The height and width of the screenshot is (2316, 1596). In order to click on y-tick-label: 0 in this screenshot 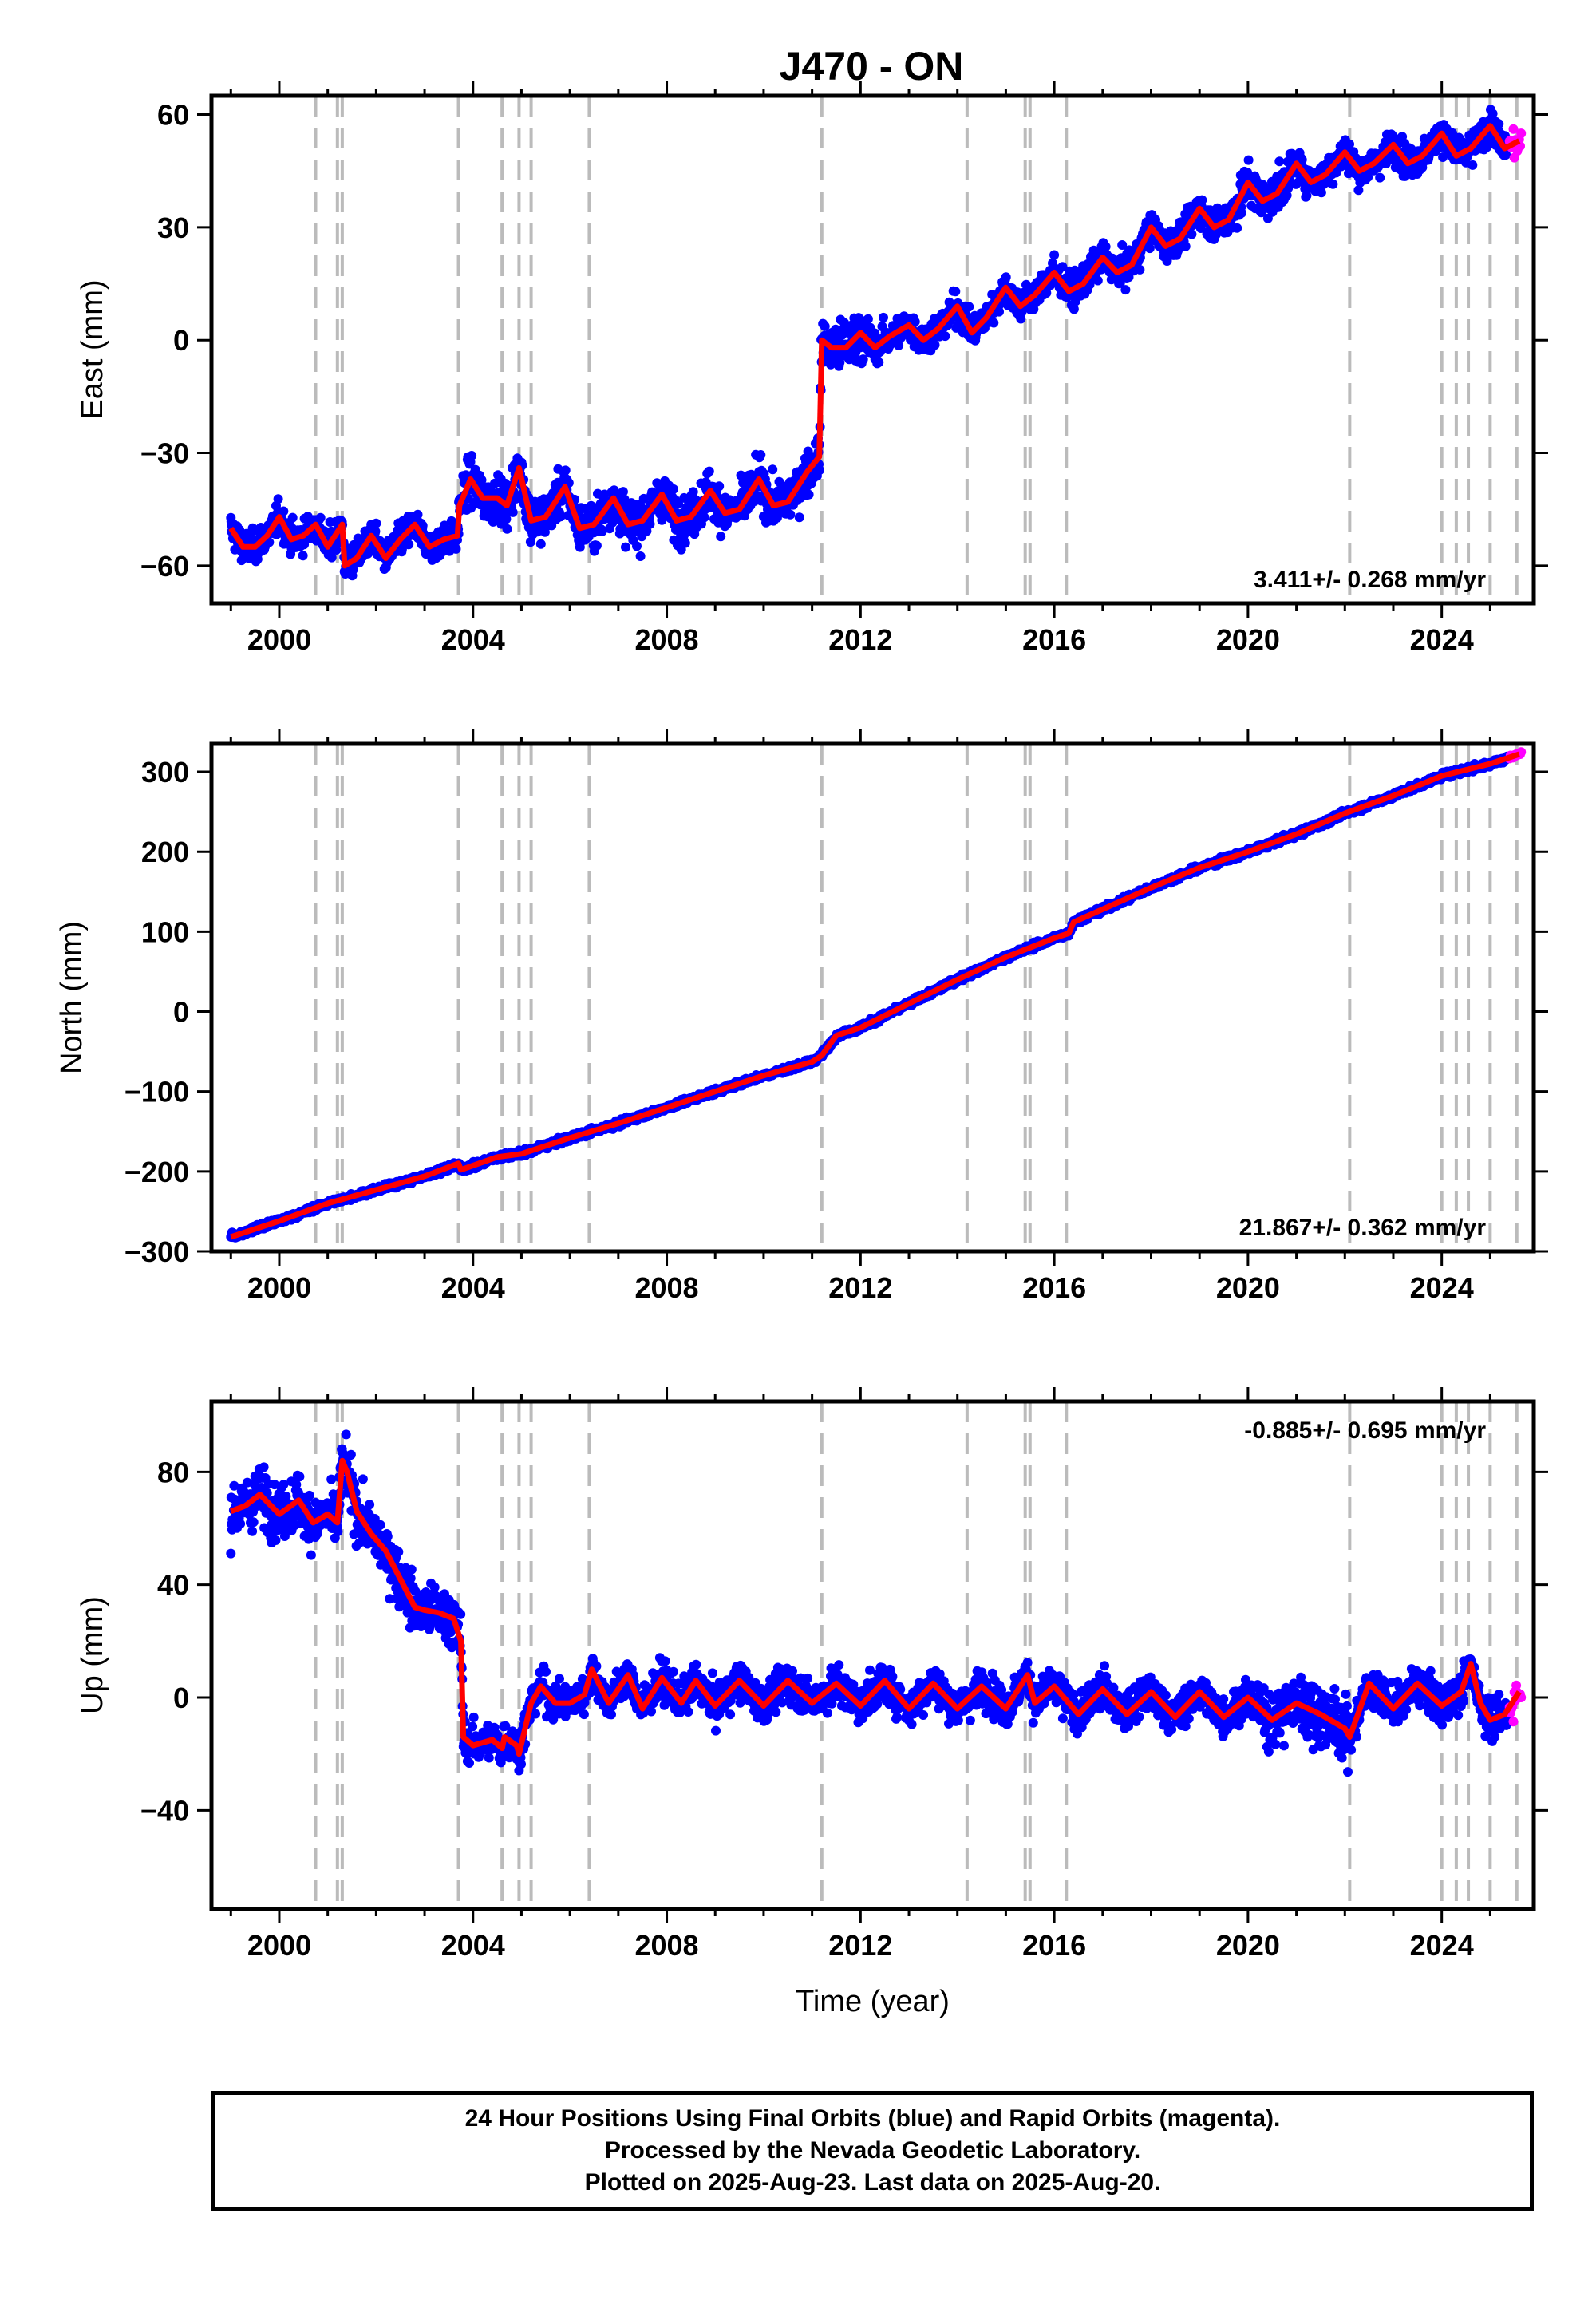, I will do `click(181, 340)`.